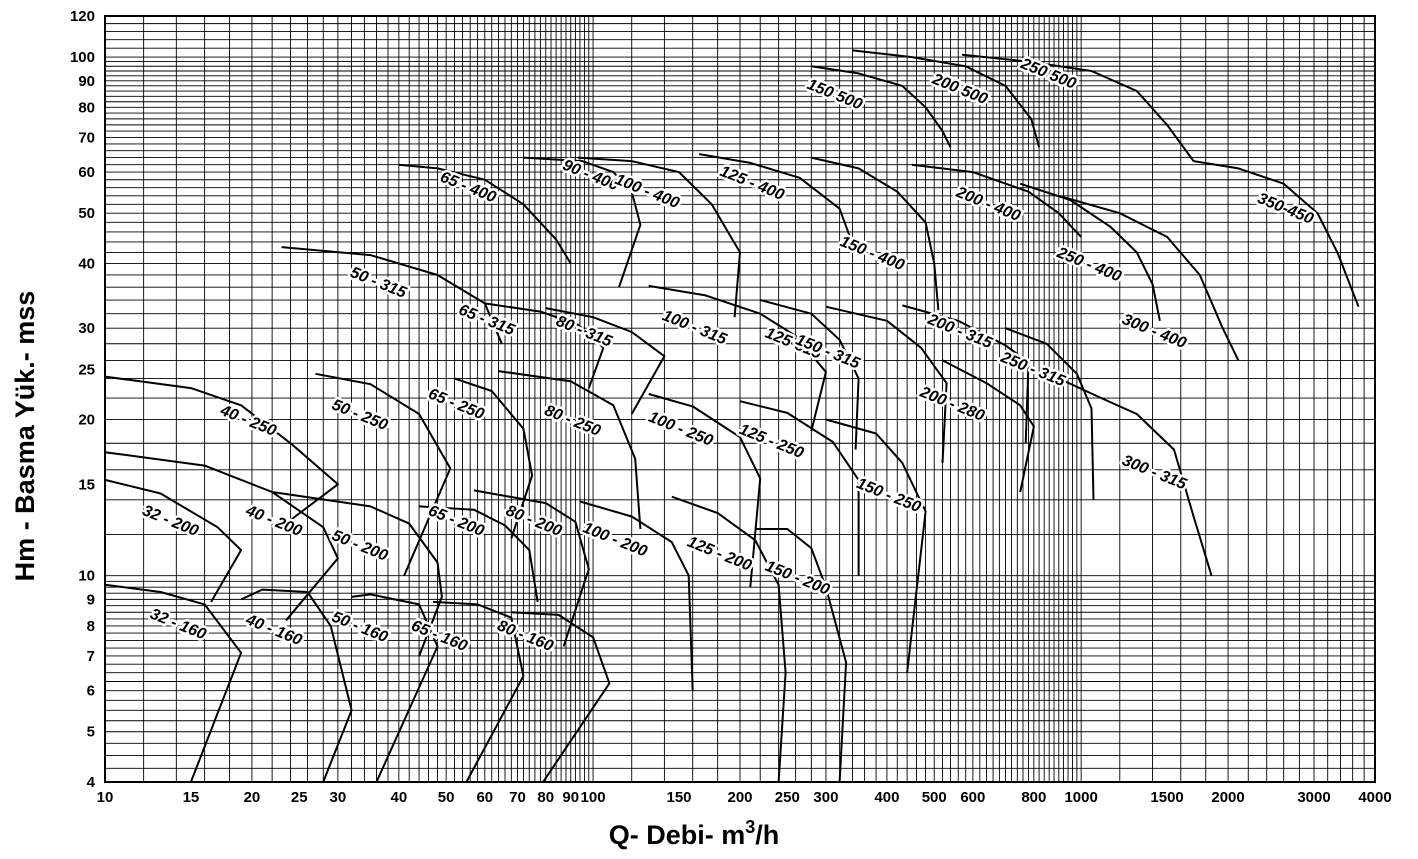  I want to click on y-tick-labels: 4 5 6 7 8 9 10 15 20 25 30 40 50 60 70 80 90 100 120, so click(83, 399).